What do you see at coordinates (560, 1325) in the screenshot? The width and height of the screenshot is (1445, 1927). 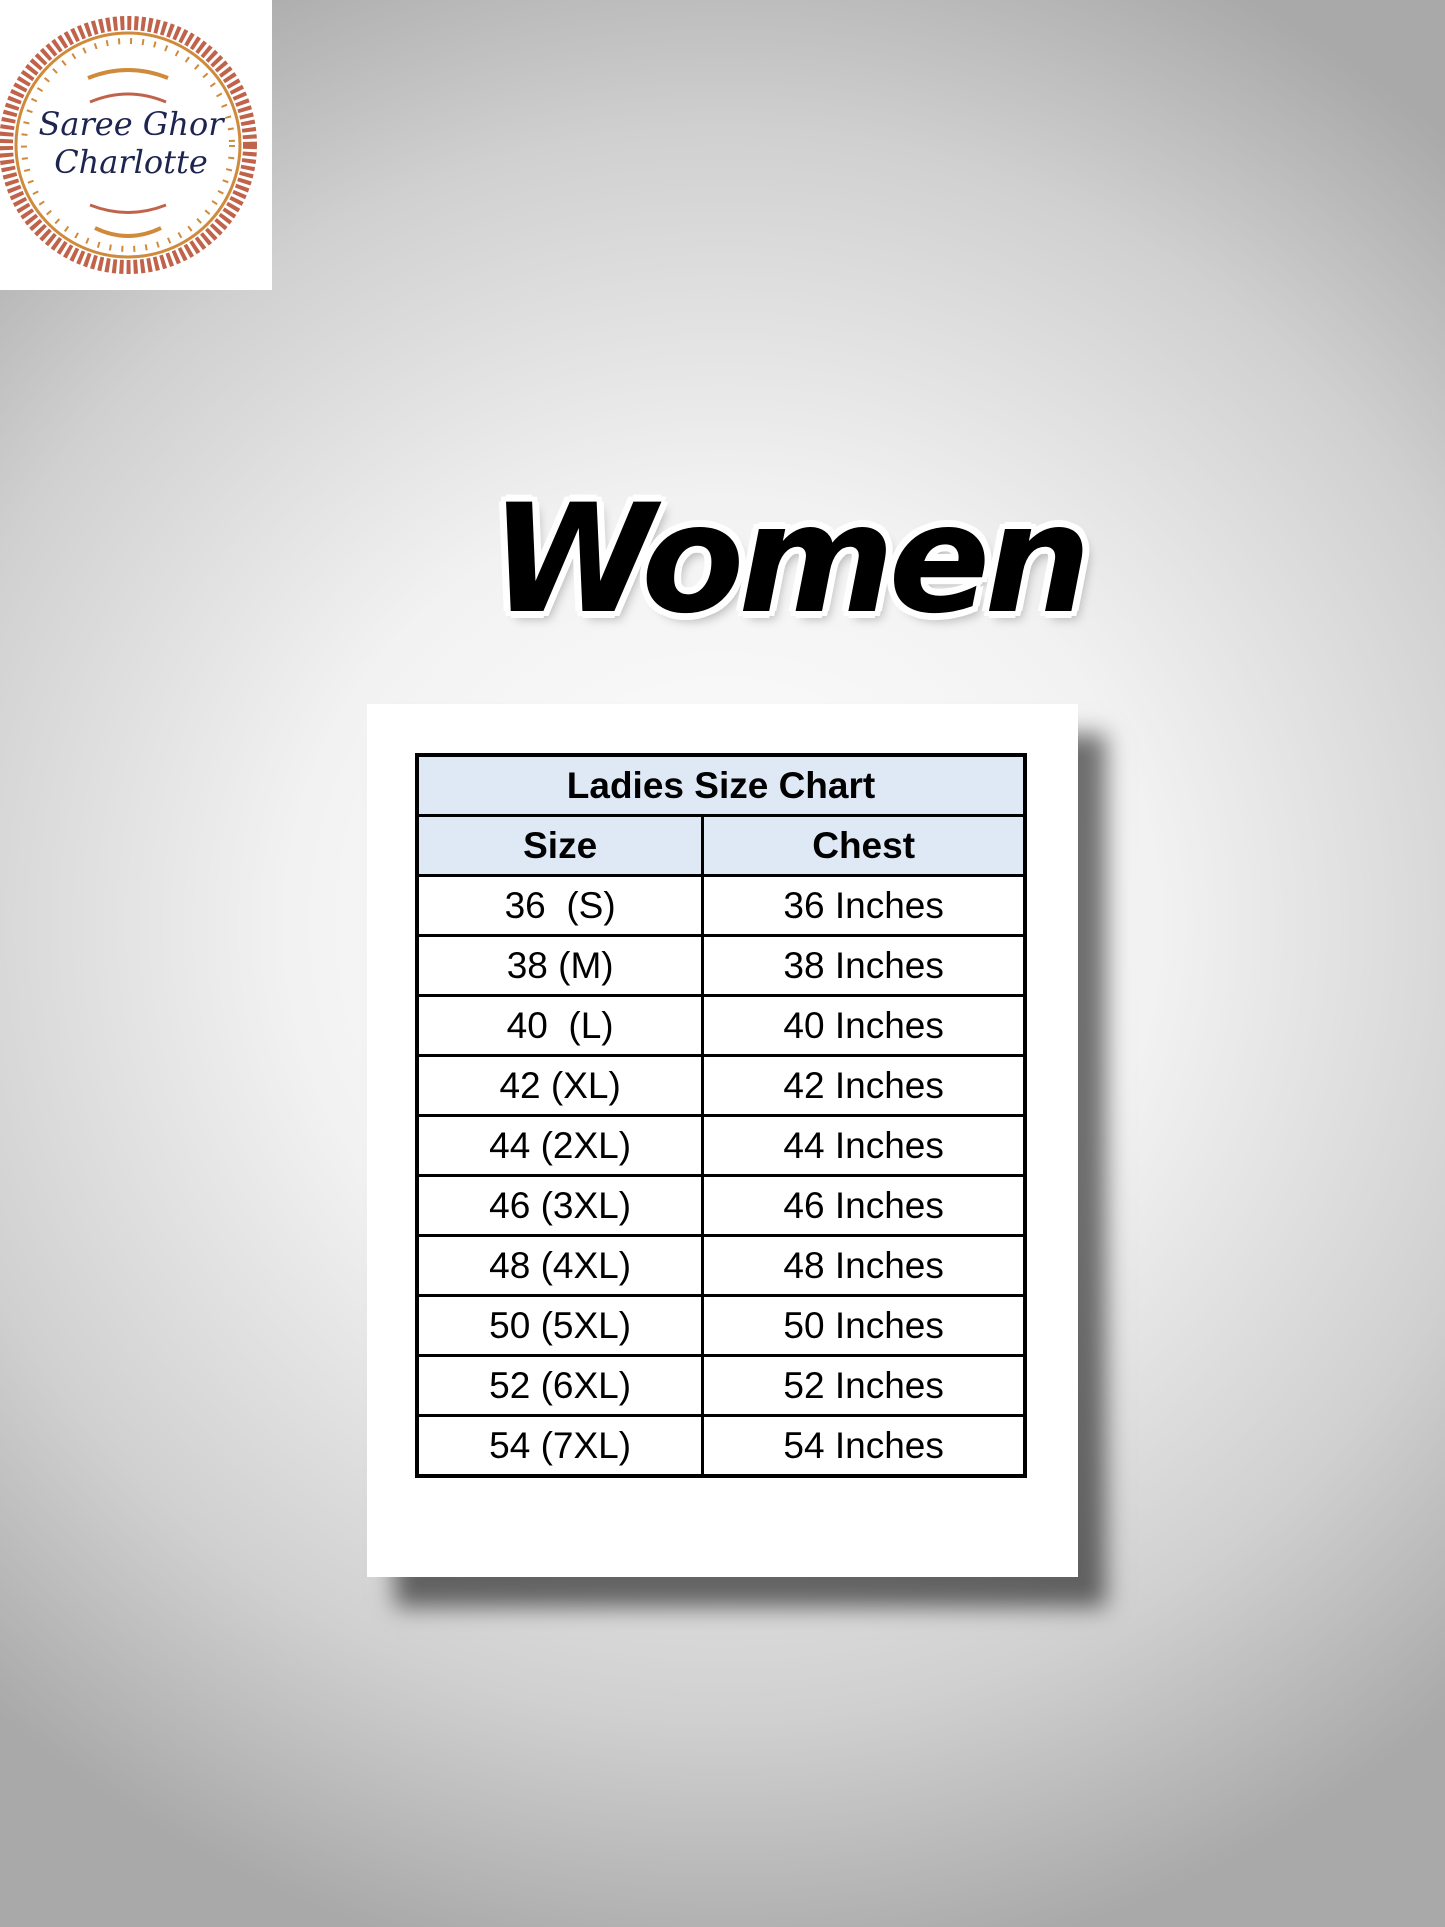 I see `size-cell: 50 (5XL)` at bounding box center [560, 1325].